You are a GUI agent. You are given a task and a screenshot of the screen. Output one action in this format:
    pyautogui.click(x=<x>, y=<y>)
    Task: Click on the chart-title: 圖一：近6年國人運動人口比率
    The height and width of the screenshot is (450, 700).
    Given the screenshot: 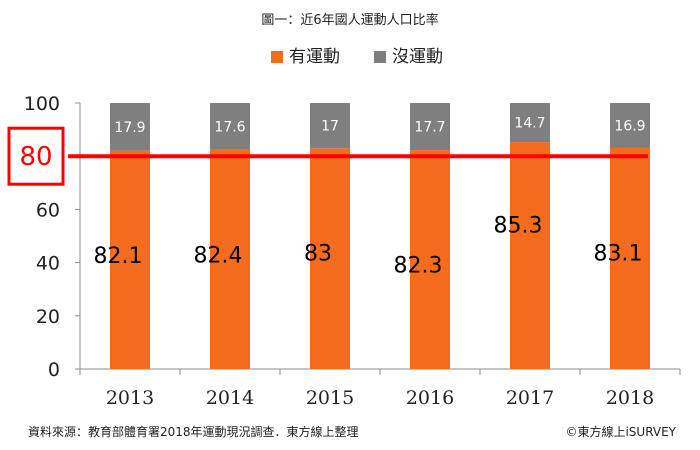 What is the action you would take?
    pyautogui.click(x=349, y=20)
    